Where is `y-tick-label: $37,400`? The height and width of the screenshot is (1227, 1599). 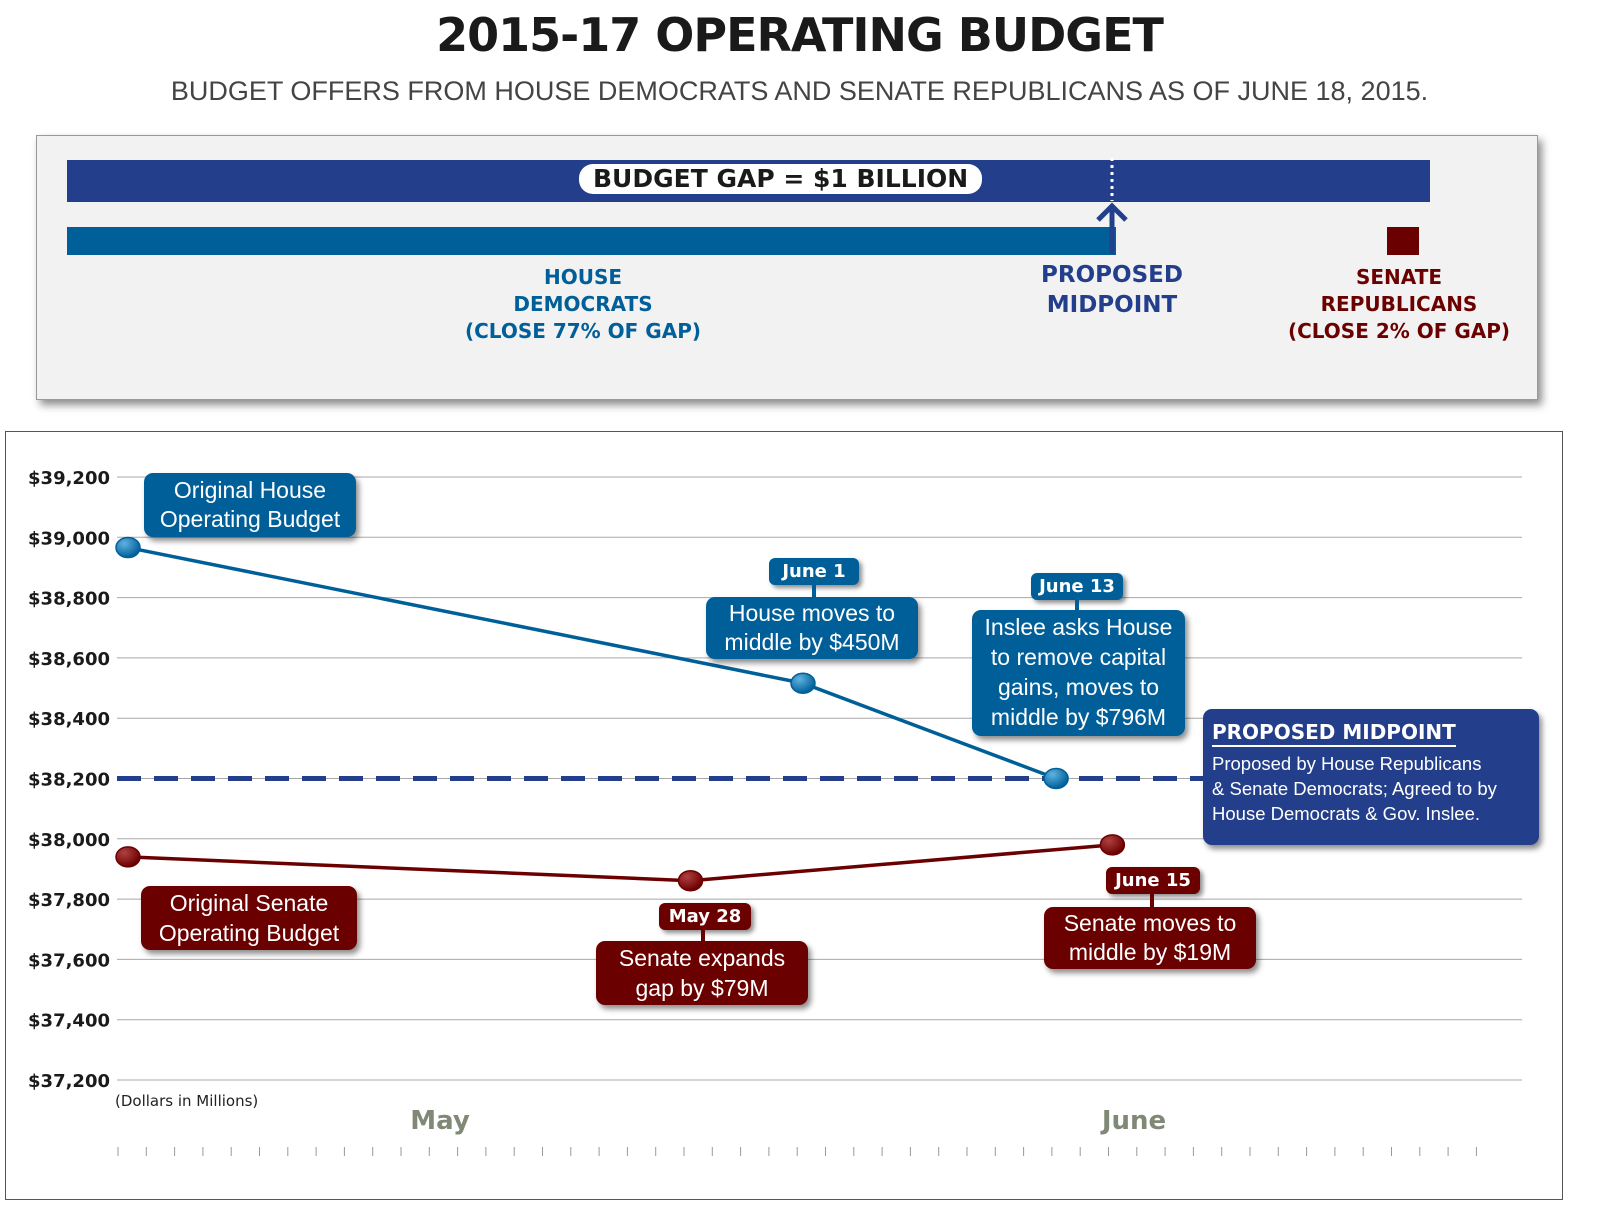
y-tick-label: $37,400 is located at coordinates (69, 1021).